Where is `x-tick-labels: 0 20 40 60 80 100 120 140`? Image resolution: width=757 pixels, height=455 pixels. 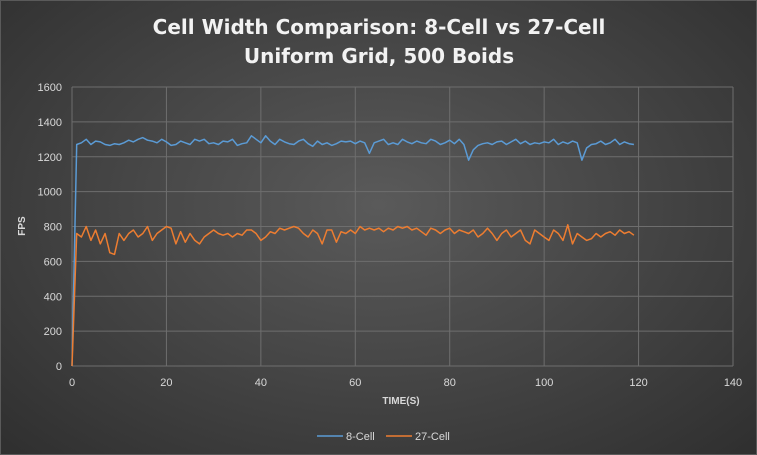
x-tick-labels: 0 20 40 60 80 100 120 140 is located at coordinates (405, 383).